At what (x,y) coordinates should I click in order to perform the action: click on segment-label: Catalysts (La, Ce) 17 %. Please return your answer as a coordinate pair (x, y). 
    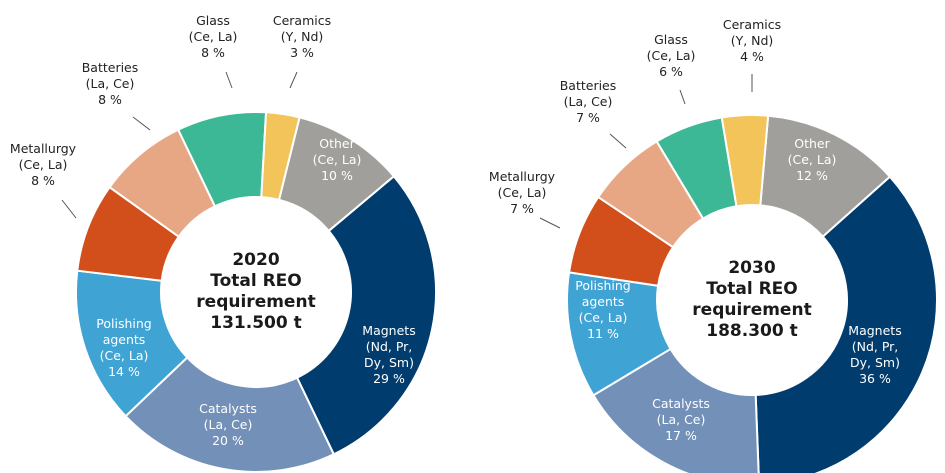
    Looking at the image, I should click on (681, 420).